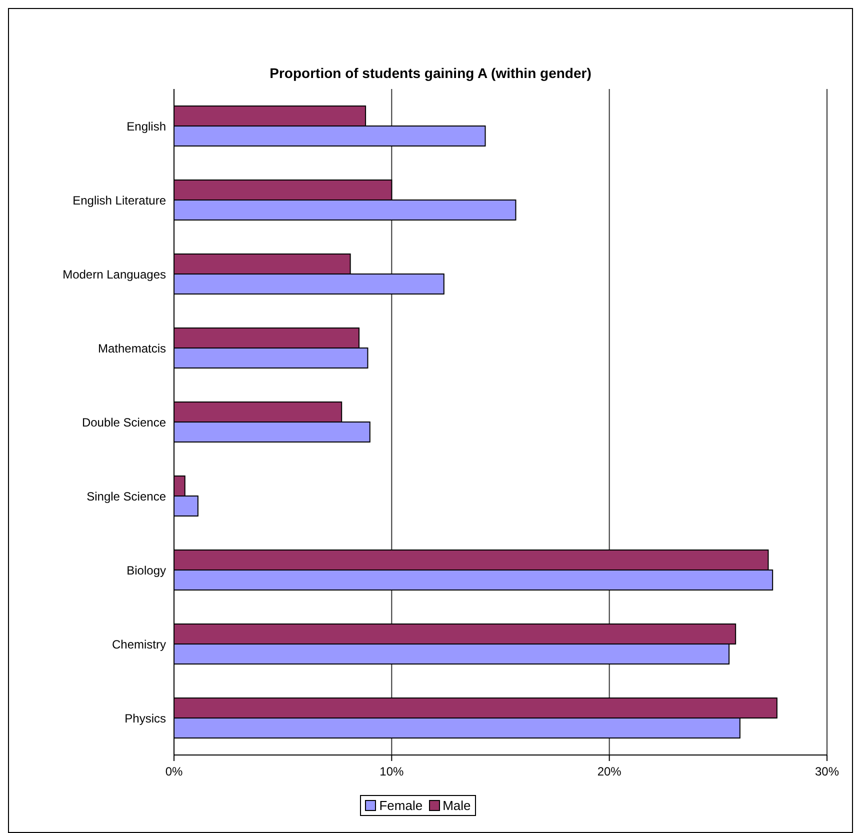 The width and height of the screenshot is (861, 833). Describe the element at coordinates (114, 274) in the screenshot. I see `y-tick-label: Modern Languages` at that location.